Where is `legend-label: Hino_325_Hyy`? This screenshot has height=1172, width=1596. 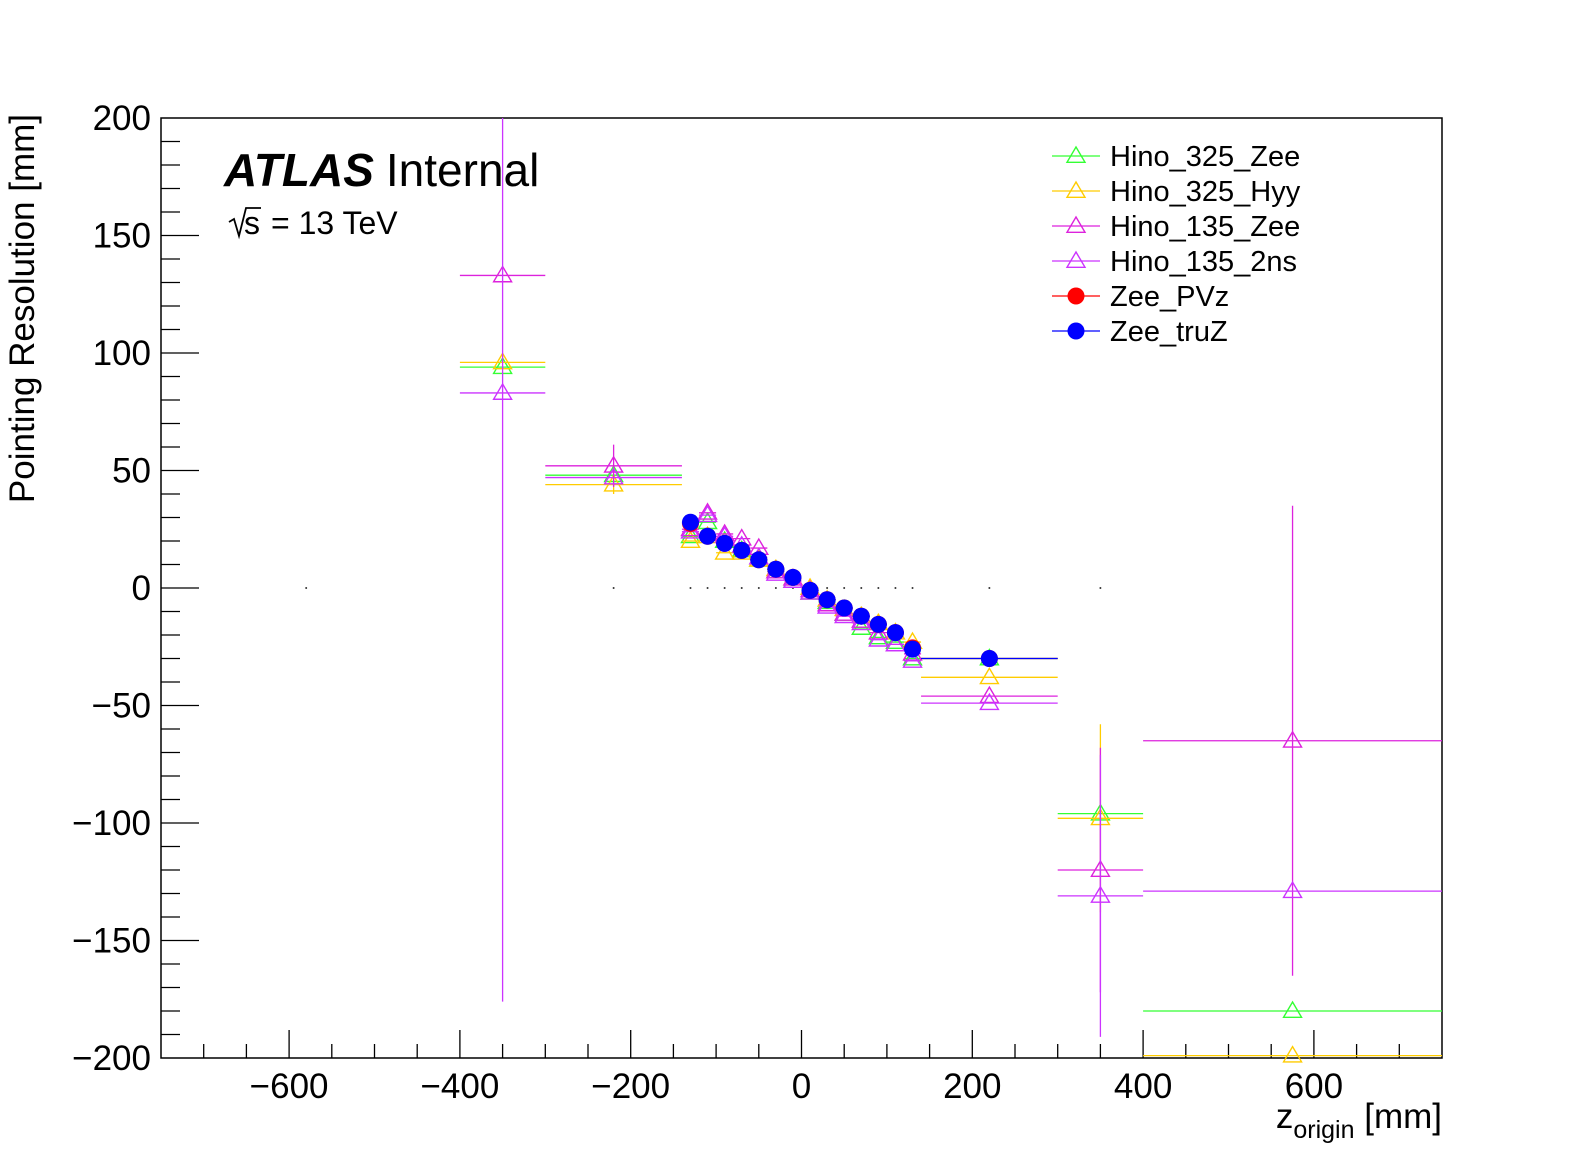 legend-label: Hino_325_Hyy is located at coordinates (1205, 192).